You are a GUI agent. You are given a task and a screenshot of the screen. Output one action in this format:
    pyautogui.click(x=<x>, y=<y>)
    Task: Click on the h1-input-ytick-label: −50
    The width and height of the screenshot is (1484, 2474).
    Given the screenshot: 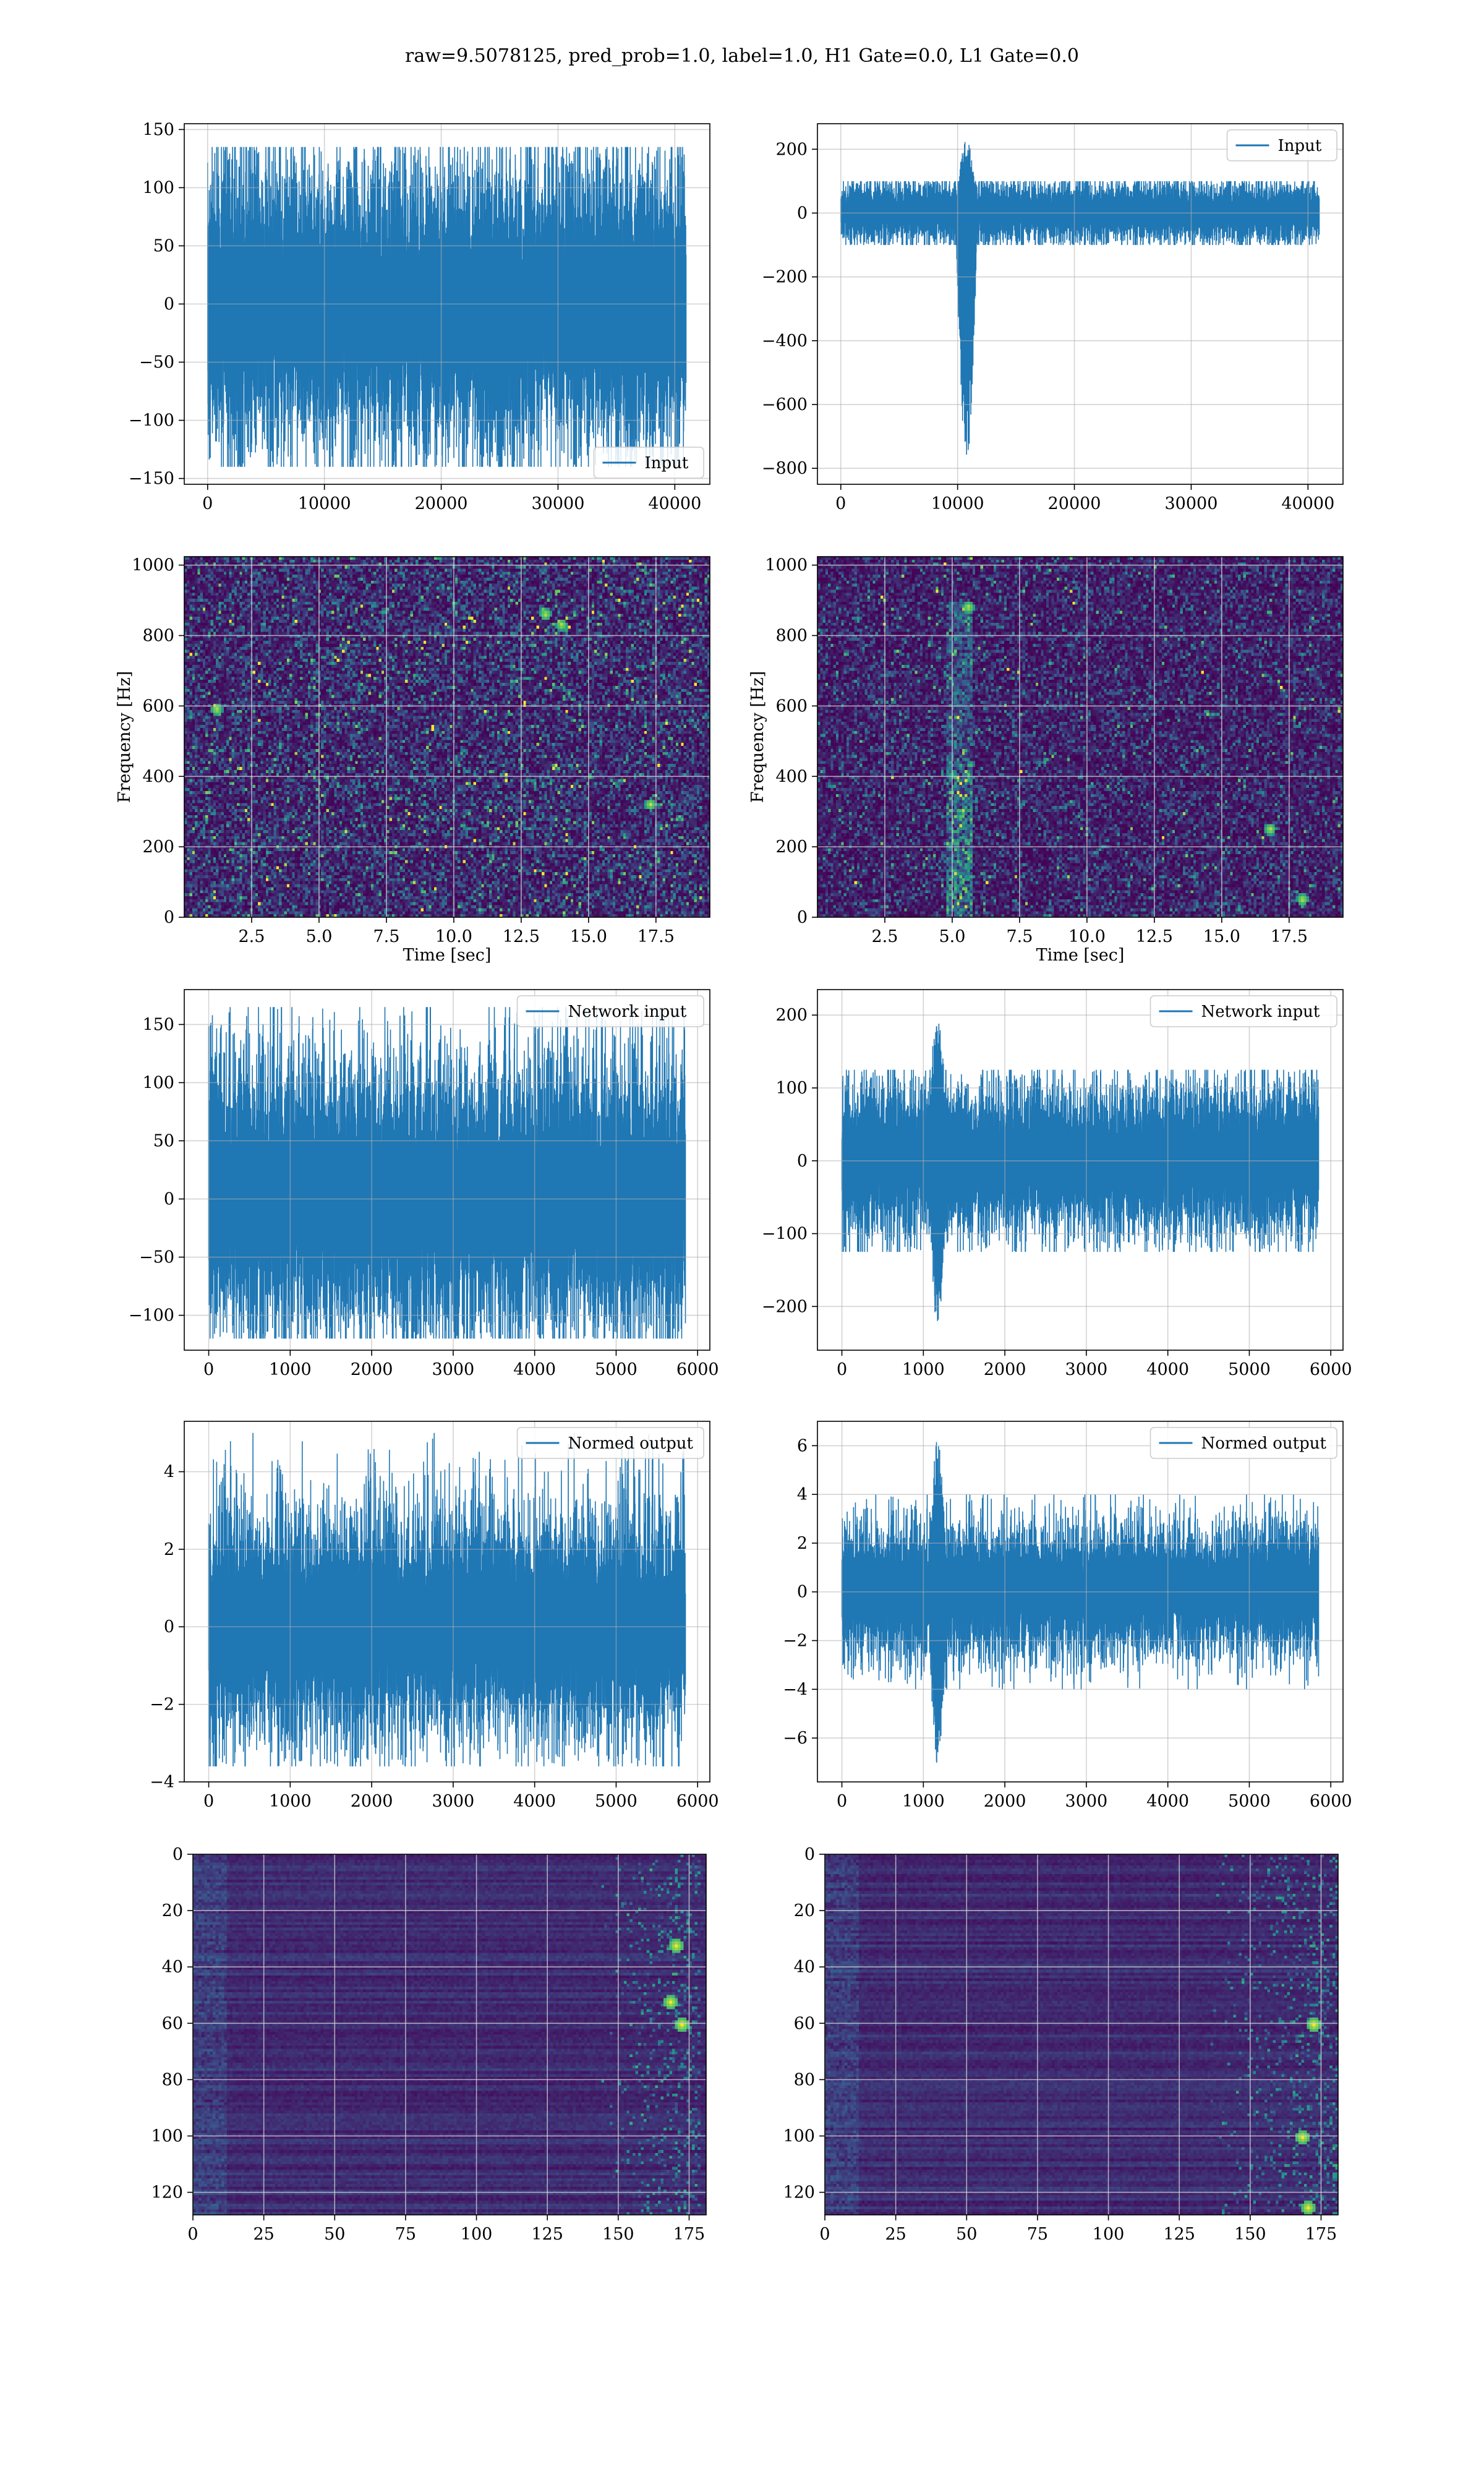 What is the action you would take?
    pyautogui.click(x=156, y=363)
    